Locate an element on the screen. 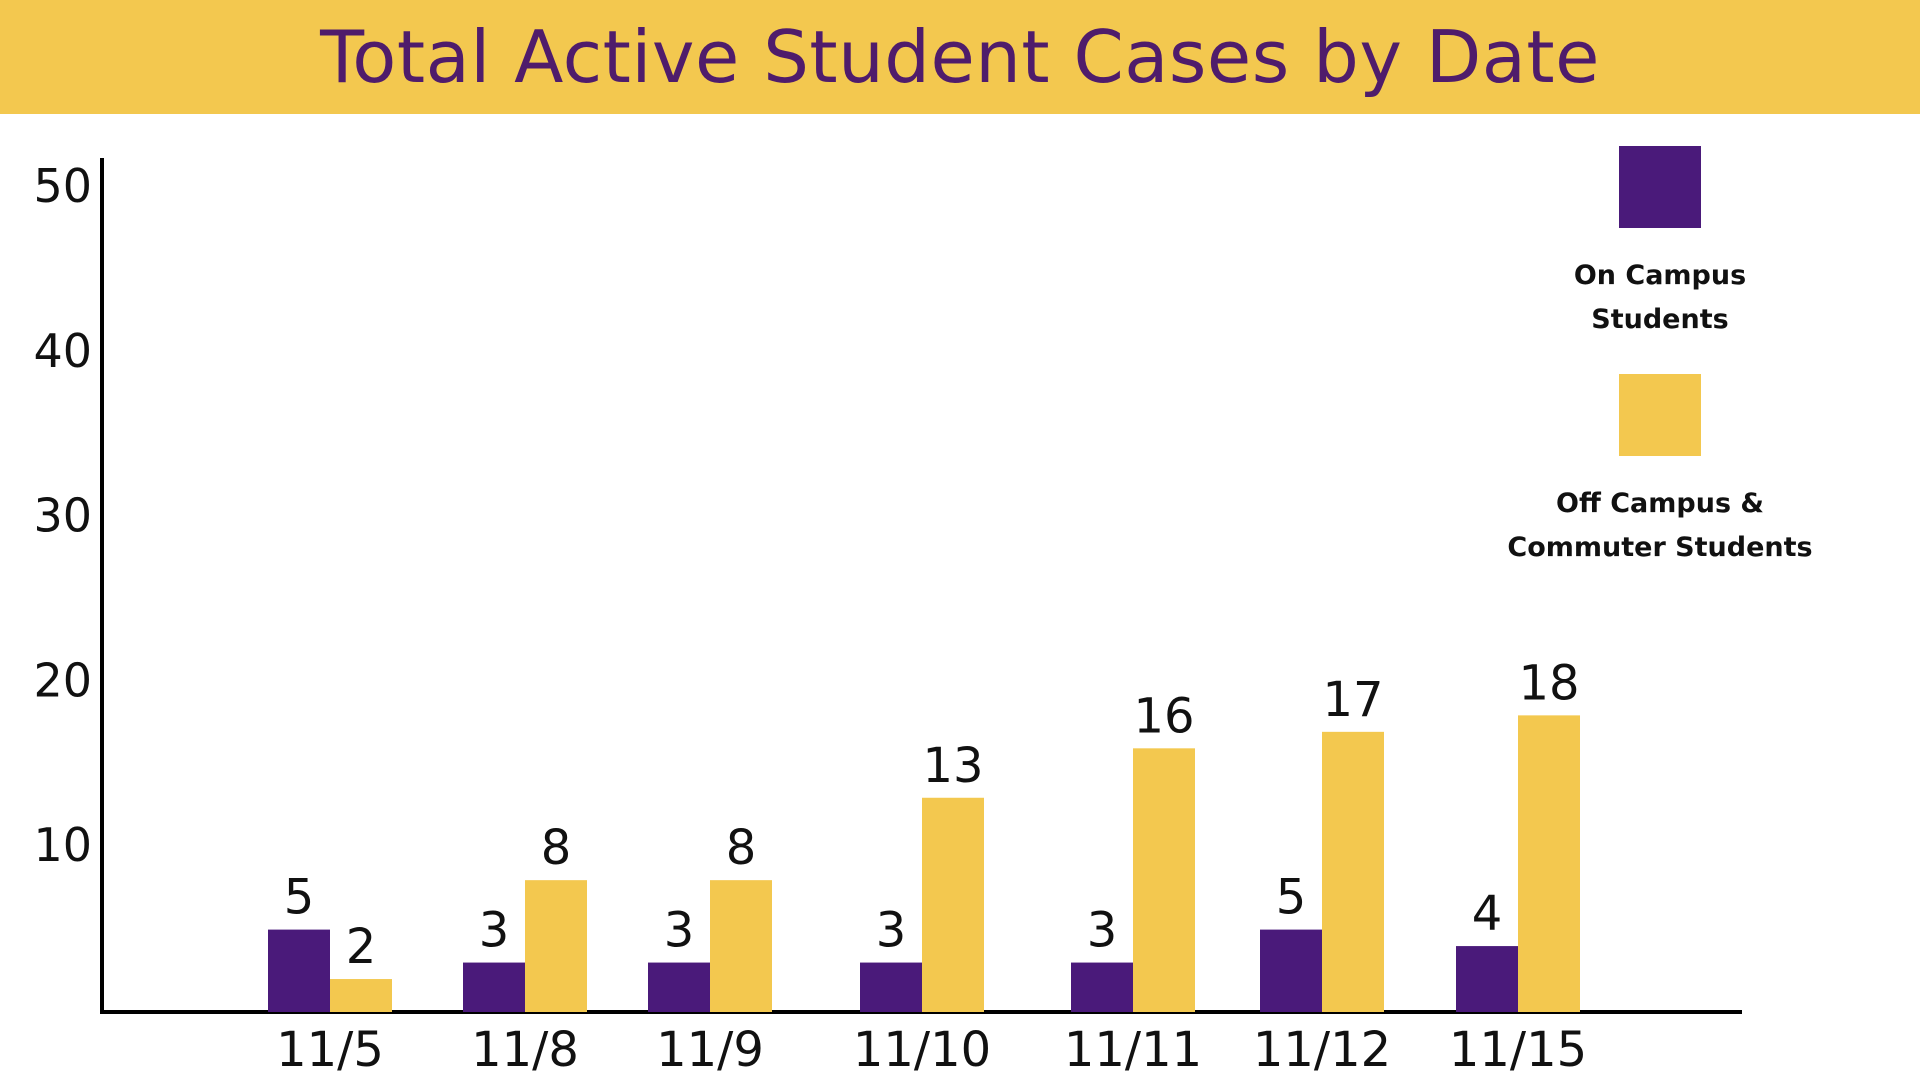 This screenshot has width=1920, height=1080. x-tick-label-11-12: 11/12 is located at coordinates (1322, 1050).